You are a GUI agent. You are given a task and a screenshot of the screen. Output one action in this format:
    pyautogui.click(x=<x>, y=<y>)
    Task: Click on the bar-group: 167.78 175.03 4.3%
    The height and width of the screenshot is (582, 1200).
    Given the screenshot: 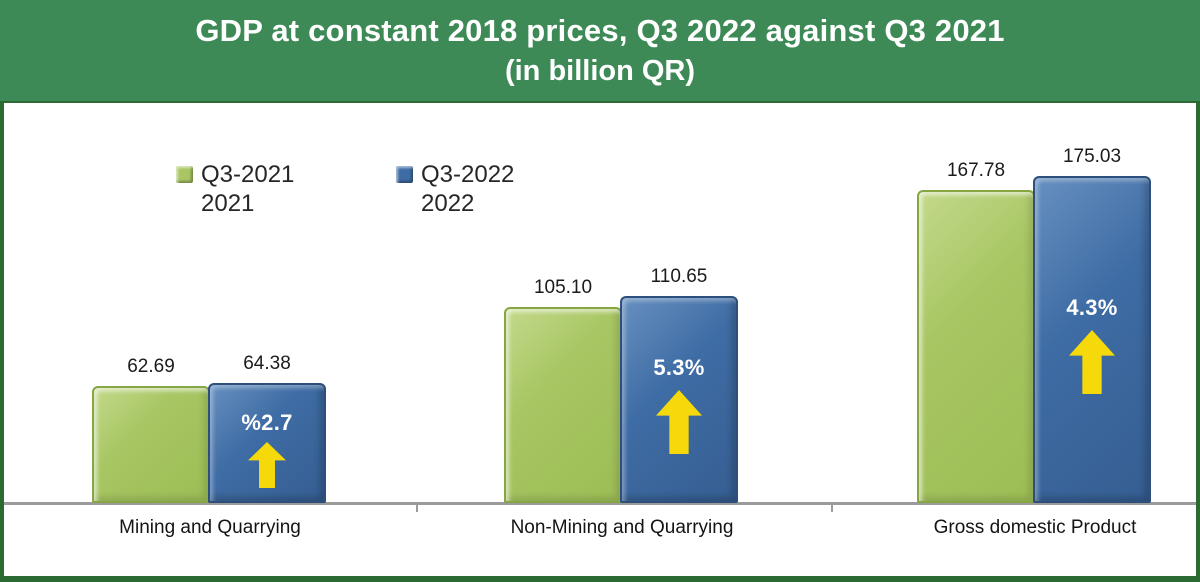 What is the action you would take?
    pyautogui.click(x=1035, y=303)
    